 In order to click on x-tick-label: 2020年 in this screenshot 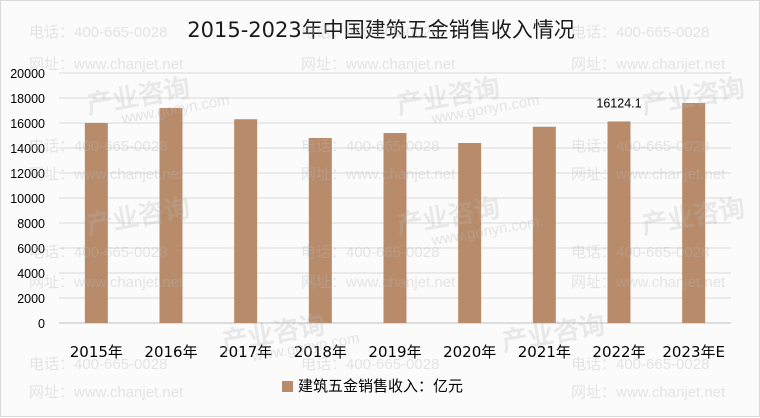, I will do `click(469, 352)`.